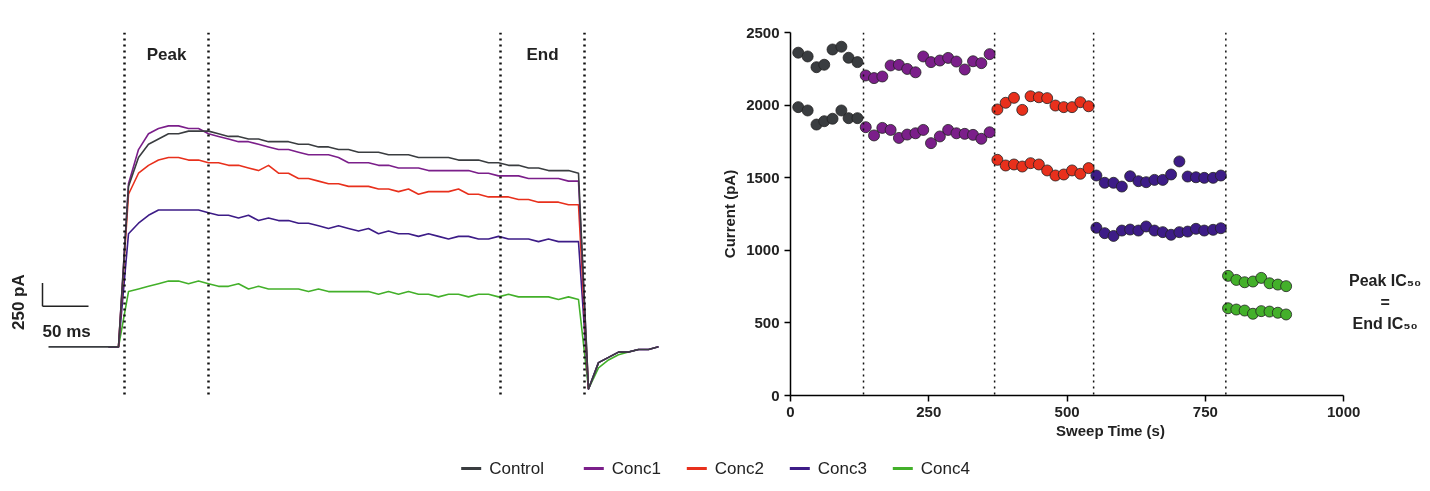  I want to click on x-tick-label: 0, so click(790, 411).